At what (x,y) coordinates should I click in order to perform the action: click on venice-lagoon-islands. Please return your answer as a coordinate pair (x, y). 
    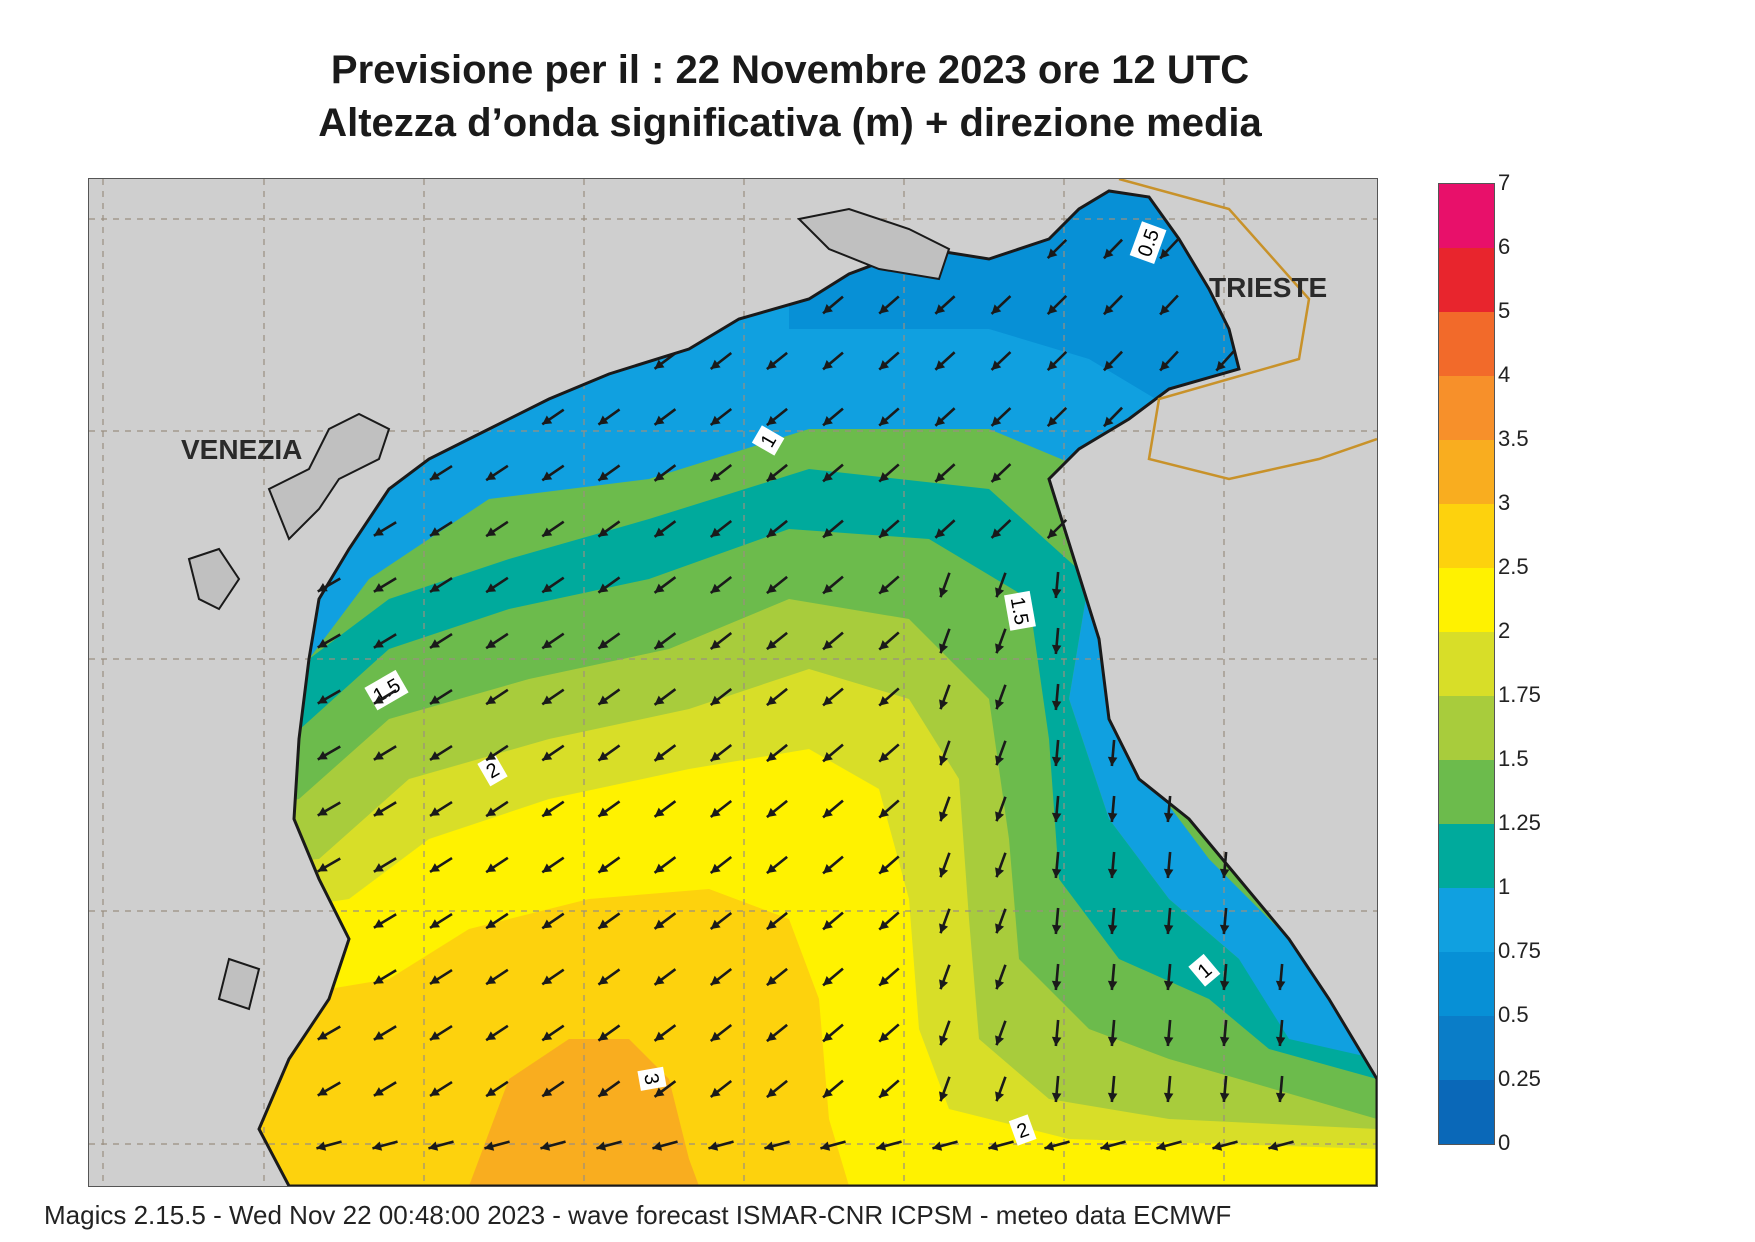
    Looking at the image, I should click on (329, 476).